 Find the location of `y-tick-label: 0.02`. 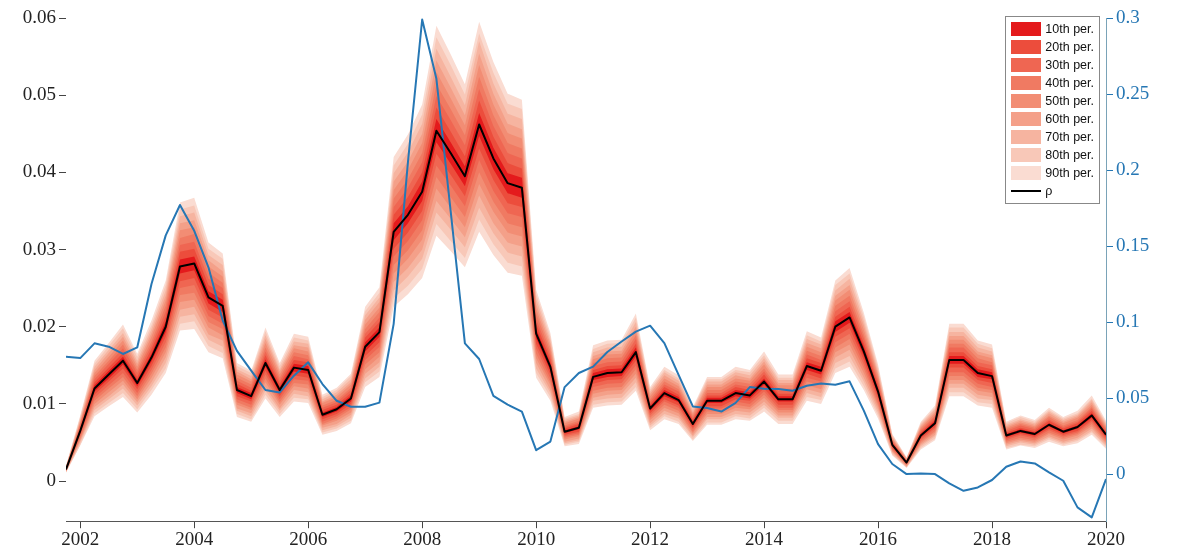

y-tick-label: 0.02 is located at coordinates (39, 325).